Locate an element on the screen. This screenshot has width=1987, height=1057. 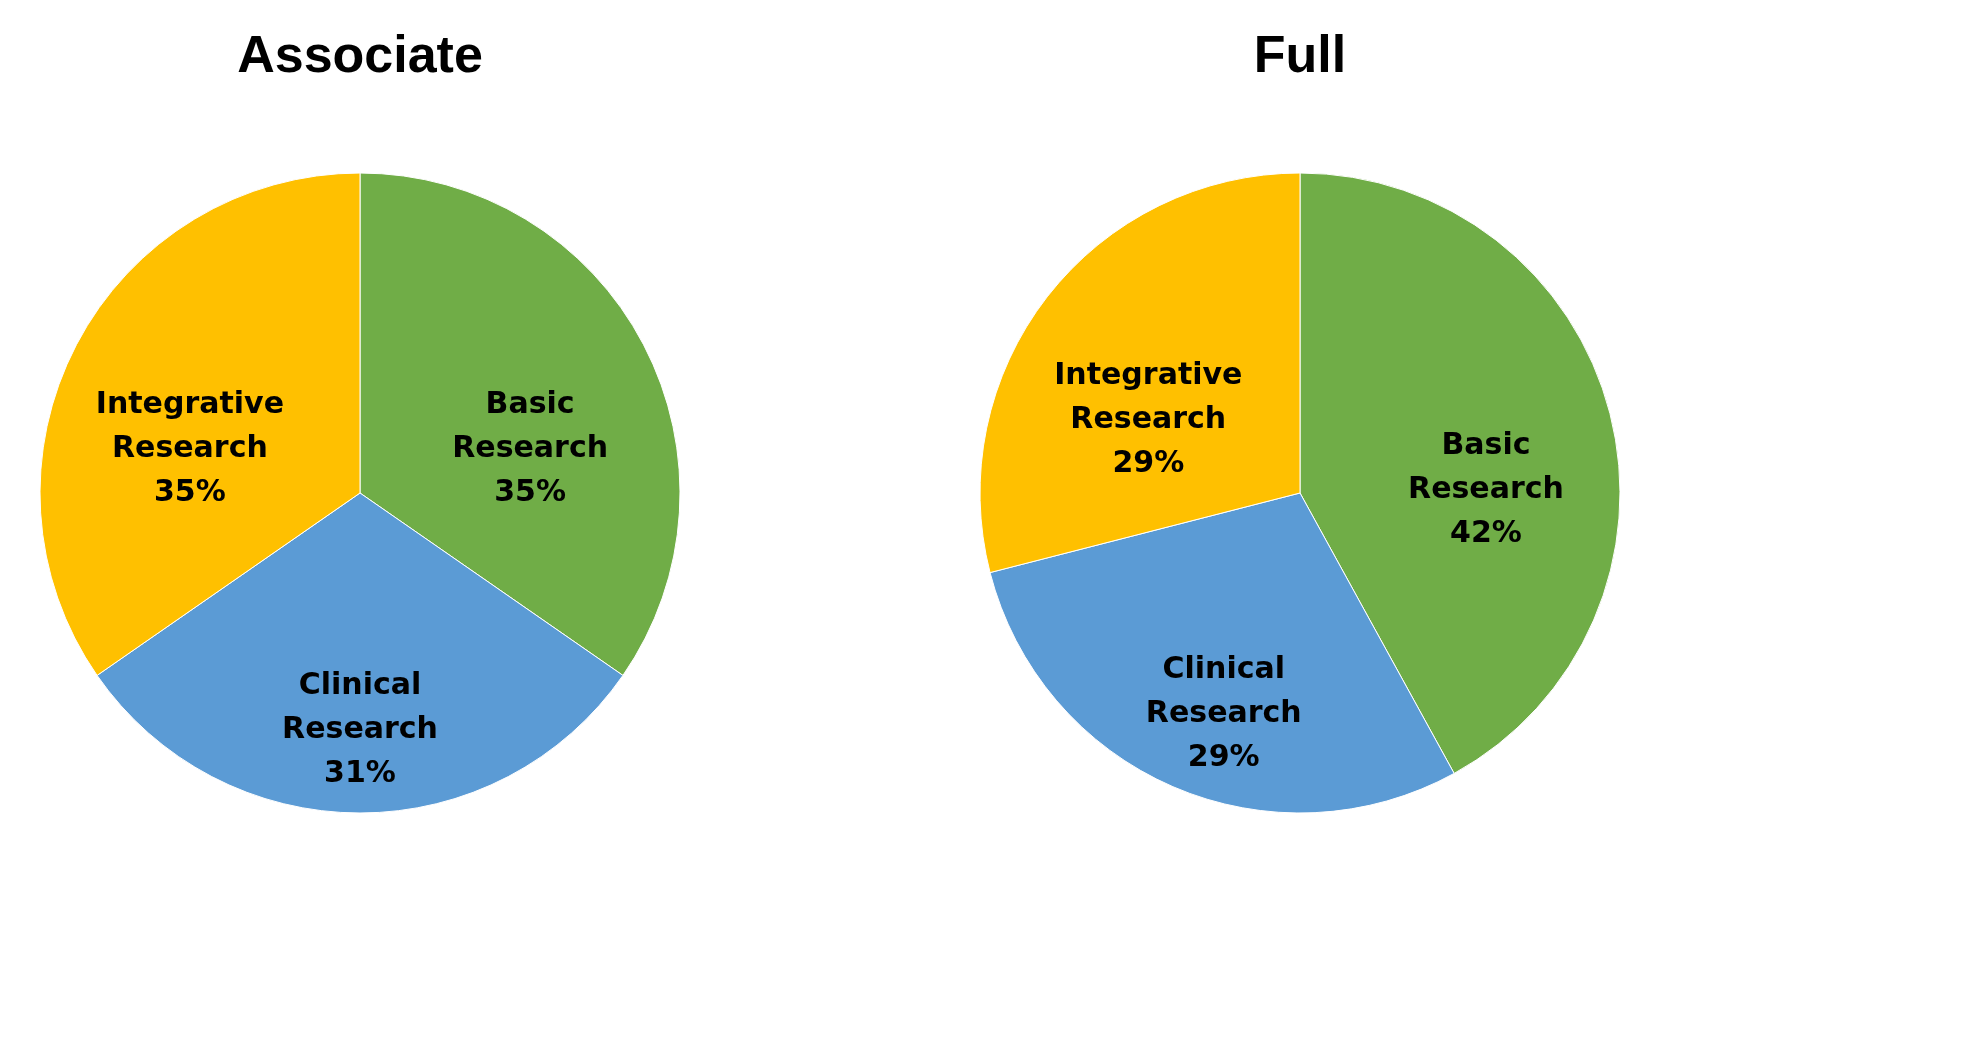
chart-title: Associate is located at coordinates (360, 54).